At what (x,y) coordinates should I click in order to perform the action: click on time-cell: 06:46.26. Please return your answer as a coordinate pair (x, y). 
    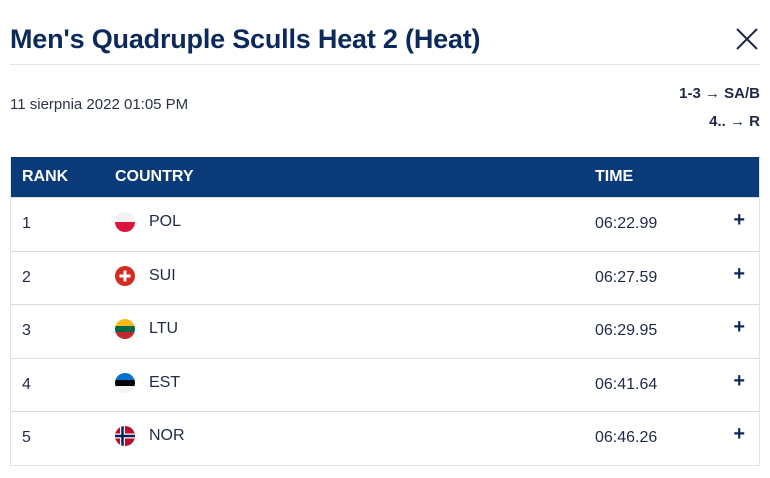
    Looking at the image, I should click on (626, 437).